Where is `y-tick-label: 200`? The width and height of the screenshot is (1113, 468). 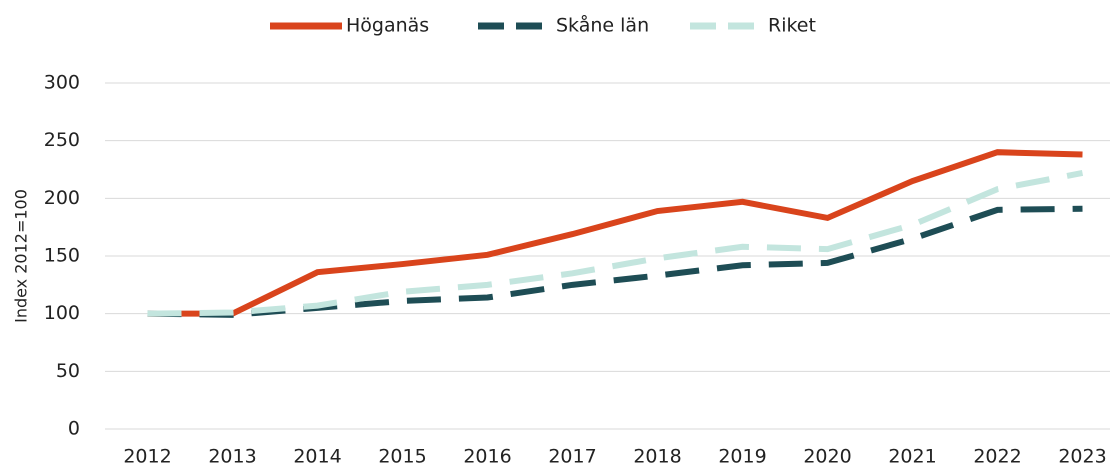 y-tick-label: 200 is located at coordinates (62, 198).